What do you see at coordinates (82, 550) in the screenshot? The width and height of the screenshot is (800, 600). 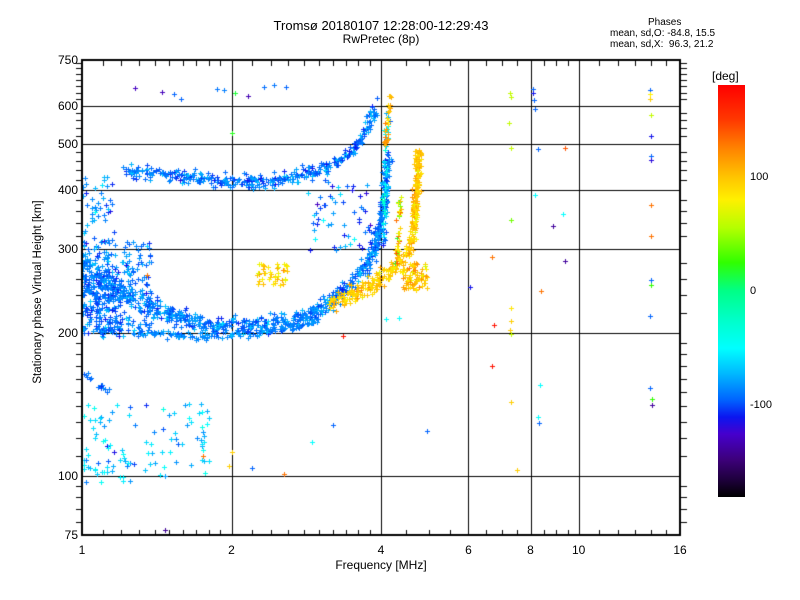 I see `x-tick-label-1: 1` at bounding box center [82, 550].